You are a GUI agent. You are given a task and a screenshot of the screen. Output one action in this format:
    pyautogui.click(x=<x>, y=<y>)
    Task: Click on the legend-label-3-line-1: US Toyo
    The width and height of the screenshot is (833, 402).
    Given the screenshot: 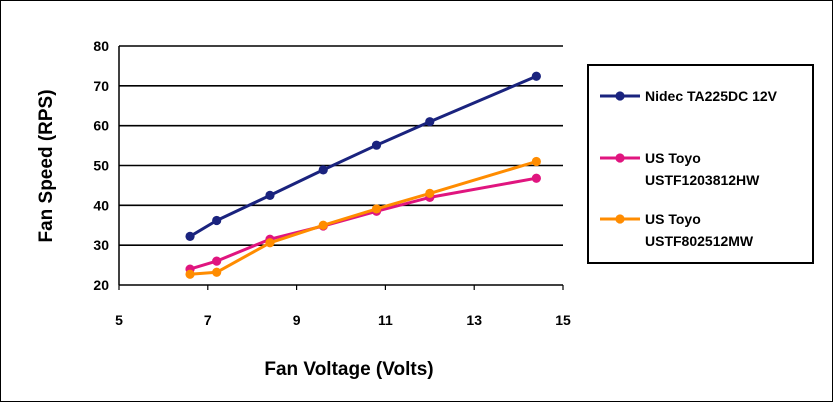 What is the action you would take?
    pyautogui.click(x=673, y=219)
    